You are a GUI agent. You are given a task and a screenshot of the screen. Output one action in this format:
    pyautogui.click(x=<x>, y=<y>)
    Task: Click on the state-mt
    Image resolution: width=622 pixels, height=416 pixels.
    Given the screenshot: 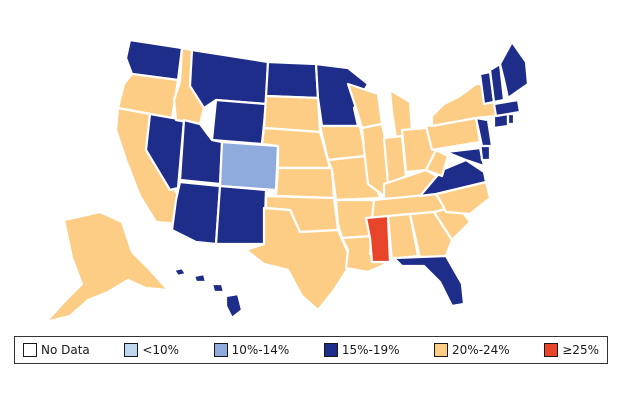 What is the action you would take?
    pyautogui.click(x=229, y=79)
    